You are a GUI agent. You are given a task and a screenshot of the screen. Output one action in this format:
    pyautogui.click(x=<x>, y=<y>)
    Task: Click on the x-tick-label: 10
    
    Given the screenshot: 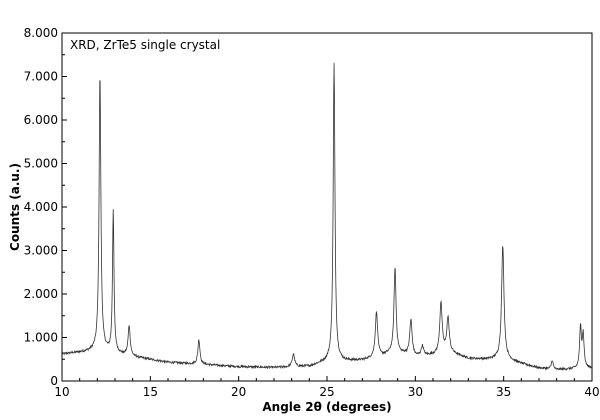 What is the action you would take?
    pyautogui.click(x=61, y=392)
    